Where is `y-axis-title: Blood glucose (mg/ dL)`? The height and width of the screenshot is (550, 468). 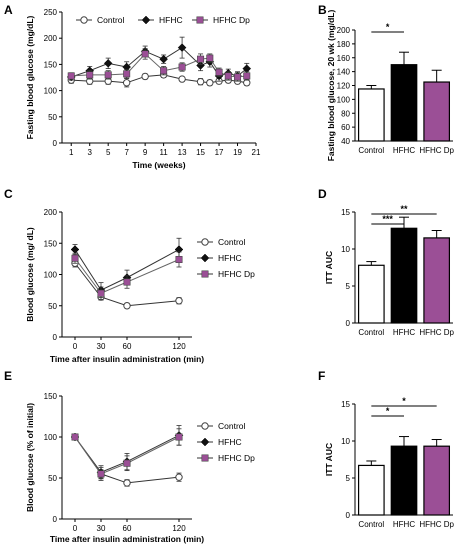
y-axis-title: Blood glucose (mg/ dL) is located at coordinates (30, 274).